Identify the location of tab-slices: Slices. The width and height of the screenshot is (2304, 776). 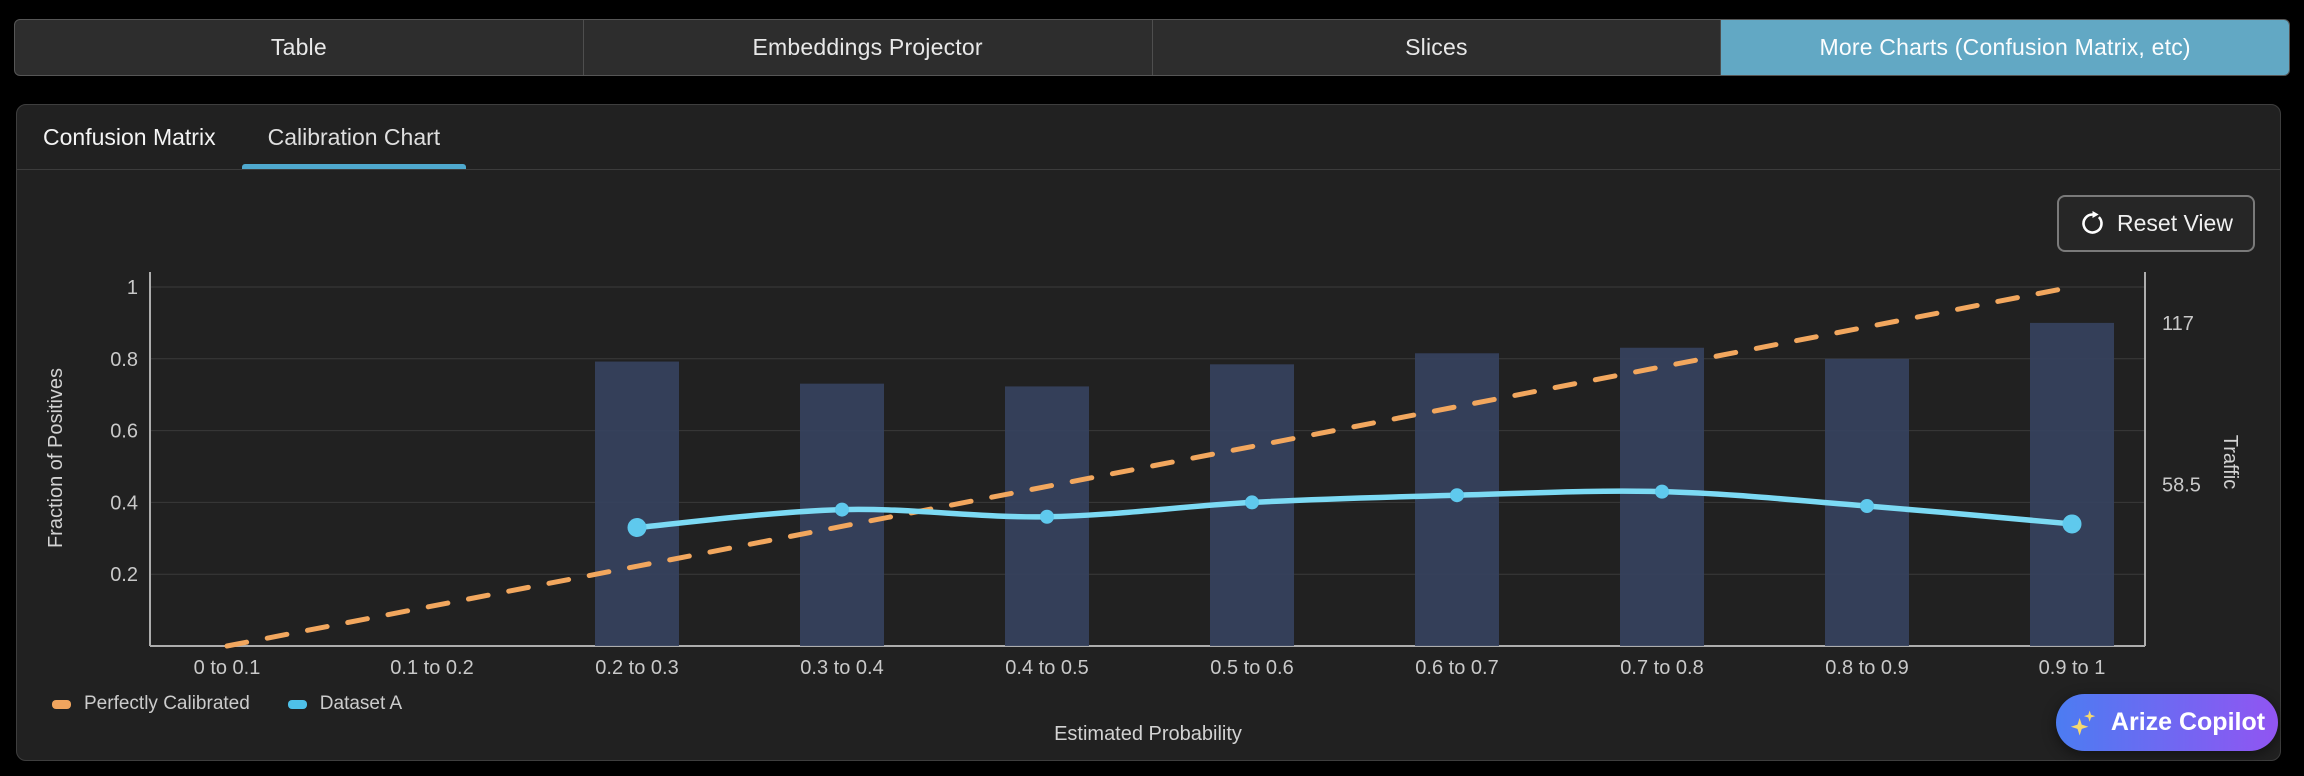
(1437, 47).